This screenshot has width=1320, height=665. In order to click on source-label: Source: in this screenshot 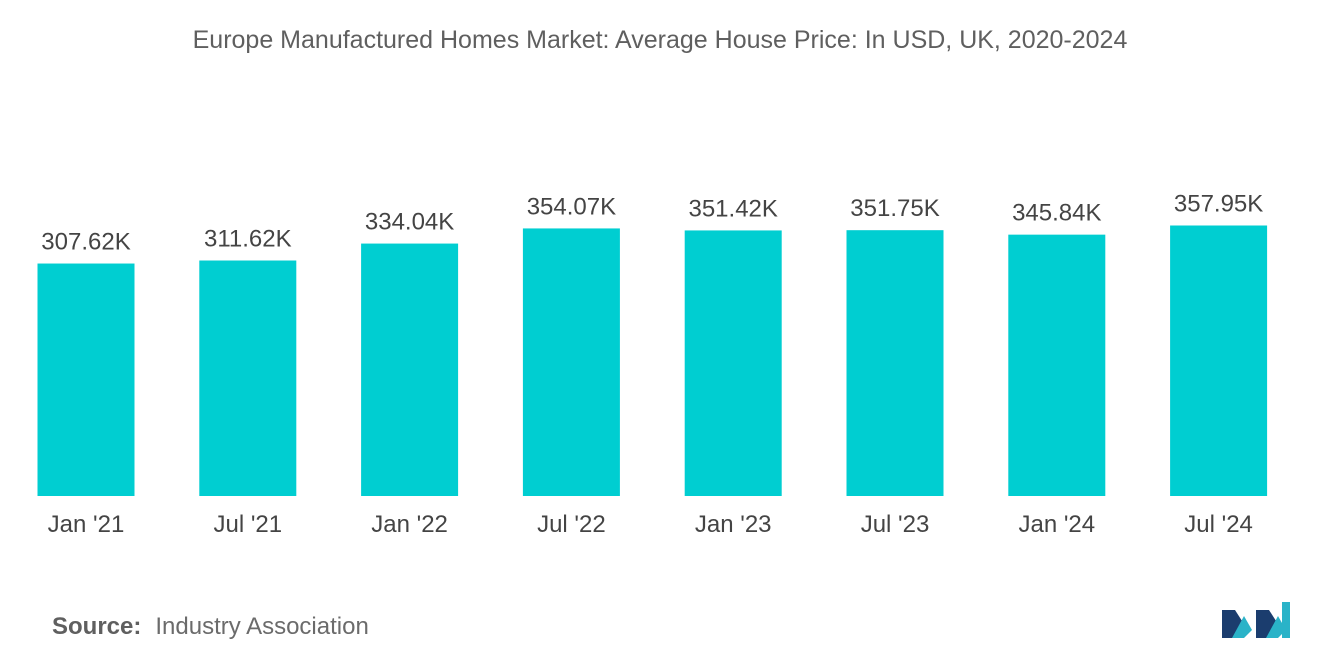, I will do `click(97, 626)`.